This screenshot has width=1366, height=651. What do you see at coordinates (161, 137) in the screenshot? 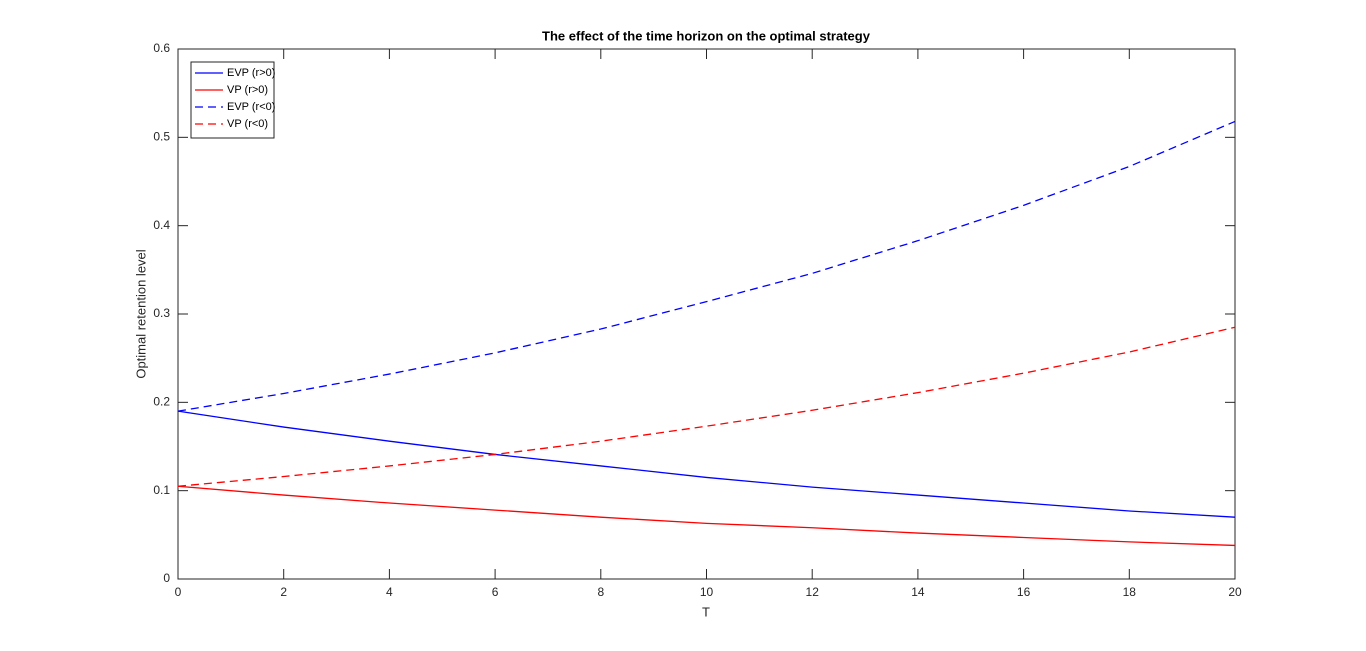
I see `y-tick-label: 0.5` at bounding box center [161, 137].